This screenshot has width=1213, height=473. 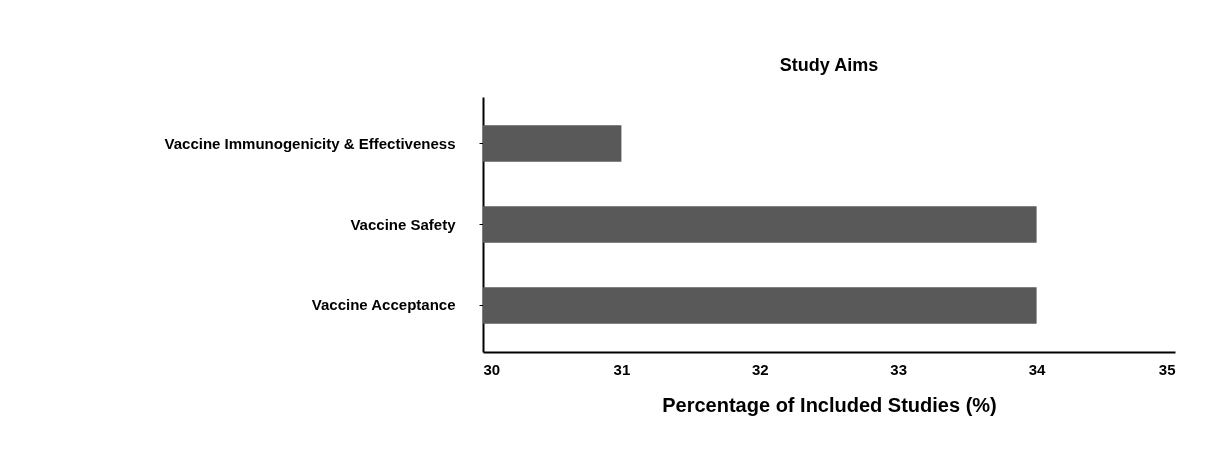 What do you see at coordinates (1167, 369) in the screenshot?
I see `x-tick-label: 35` at bounding box center [1167, 369].